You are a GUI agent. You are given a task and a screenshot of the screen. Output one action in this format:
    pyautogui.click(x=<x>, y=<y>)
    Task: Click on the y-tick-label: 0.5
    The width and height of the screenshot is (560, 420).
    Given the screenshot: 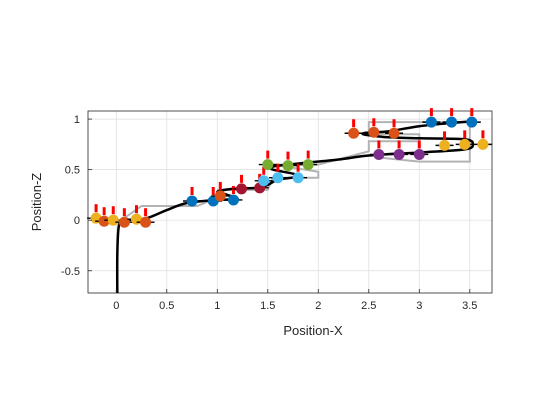 What is the action you would take?
    pyautogui.click(x=72, y=171)
    